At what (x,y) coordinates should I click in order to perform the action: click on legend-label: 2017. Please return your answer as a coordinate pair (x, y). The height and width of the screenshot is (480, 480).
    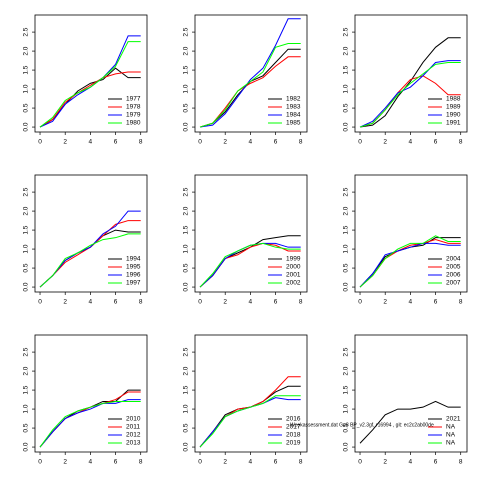
    Looking at the image, I should click on (293, 427).